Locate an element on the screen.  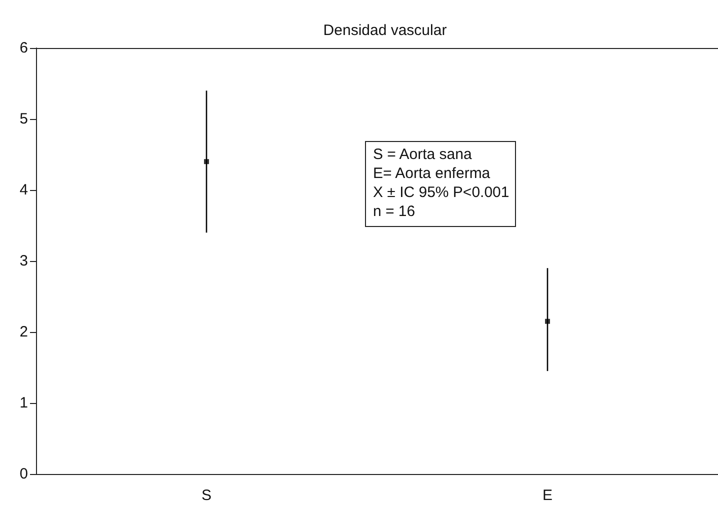
x-tick-label: S is located at coordinates (206, 495).